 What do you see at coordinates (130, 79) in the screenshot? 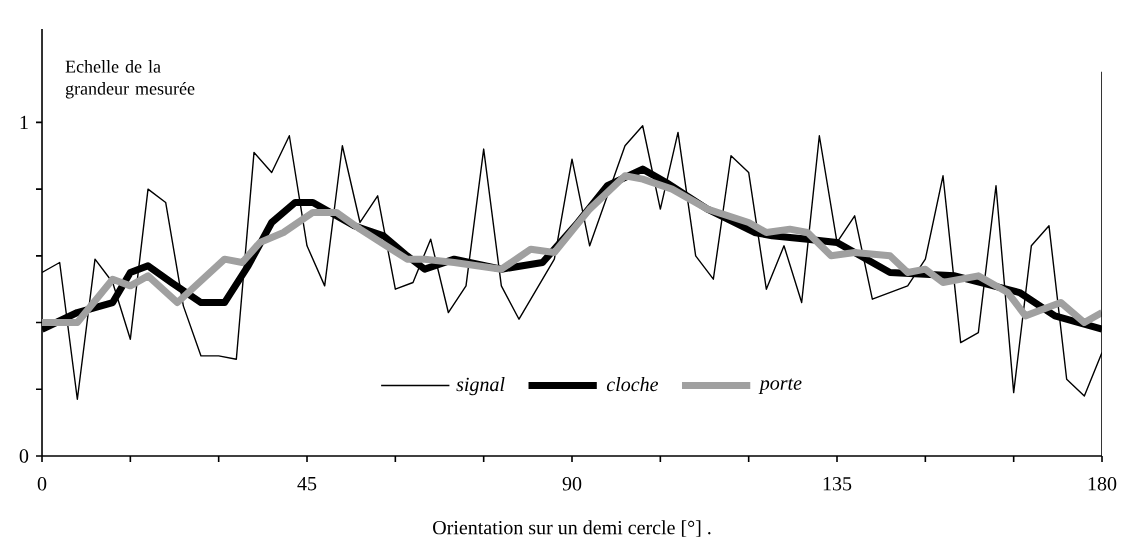
I see `y-axis-title: Echelle de la grandeur mesurée` at bounding box center [130, 79].